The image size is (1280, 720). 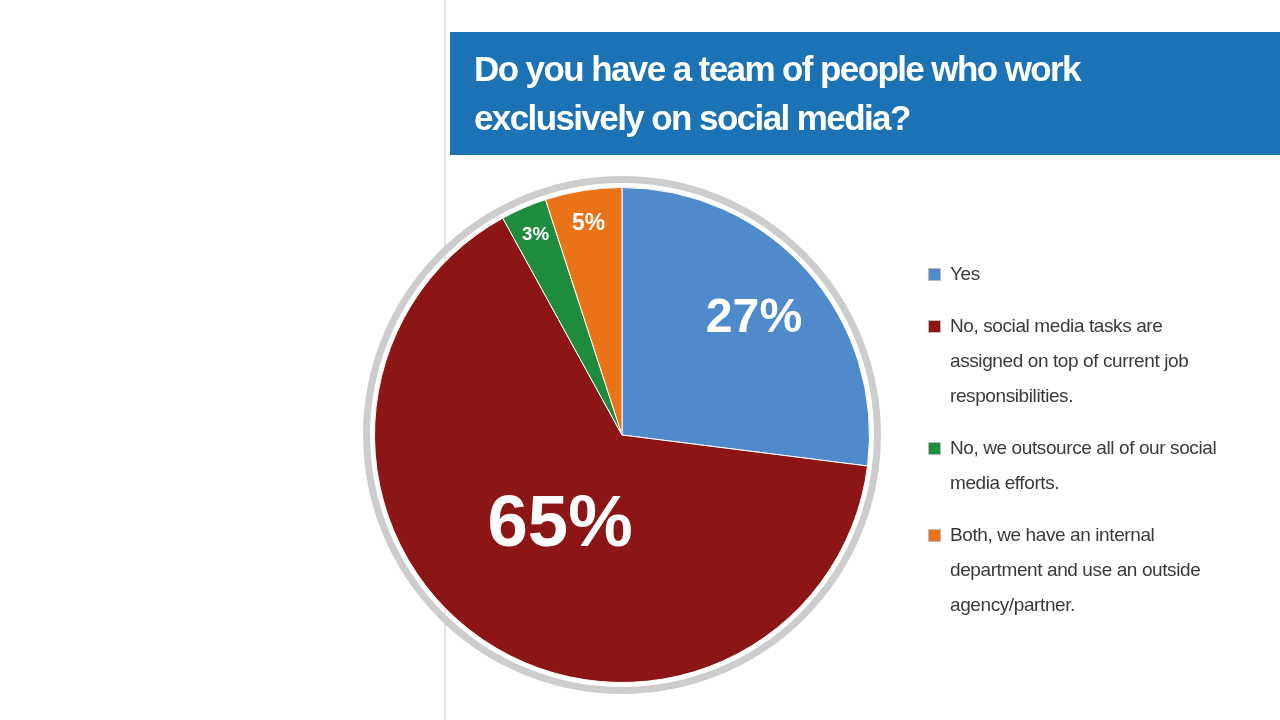 I want to click on data-label: 27%, so click(x=754, y=314).